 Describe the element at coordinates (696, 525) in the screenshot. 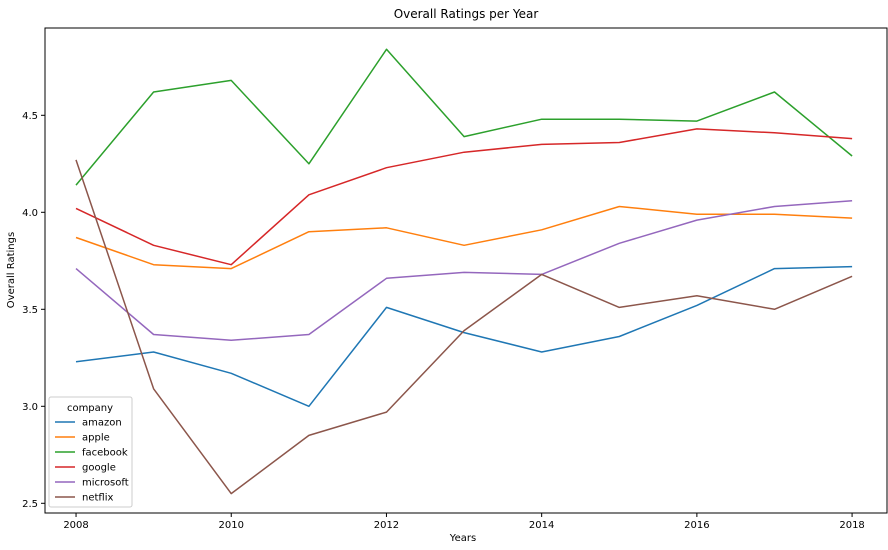

I see `x-tick-label: 2016` at that location.